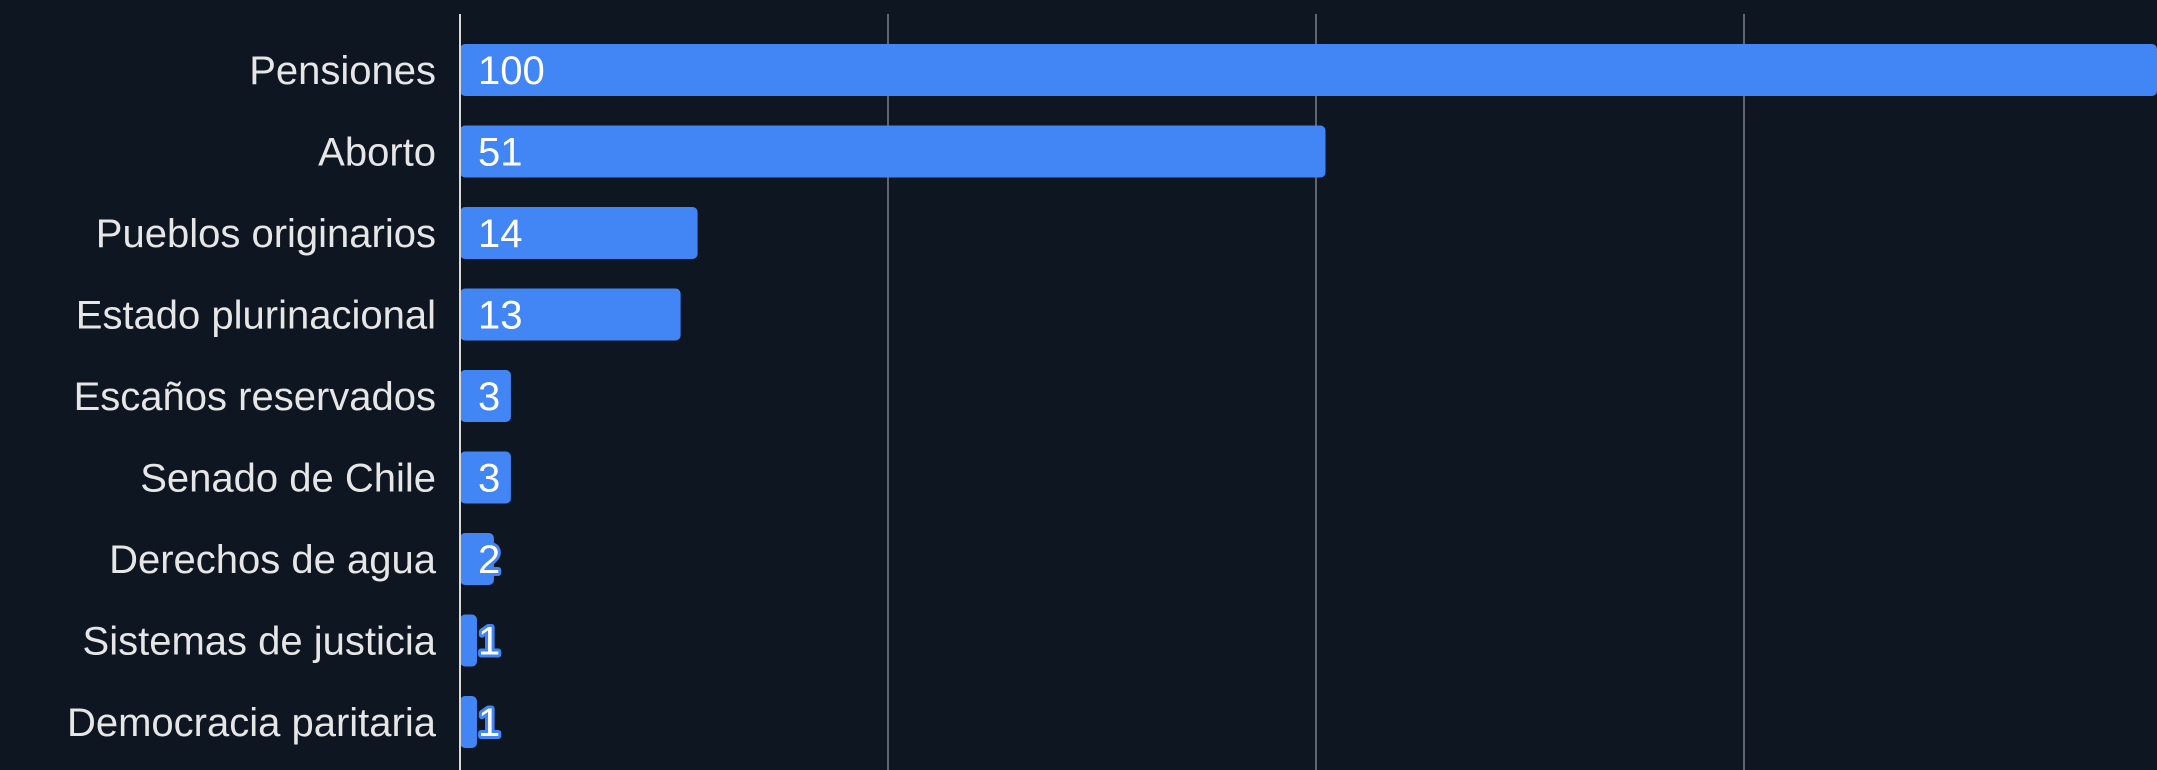  Describe the element at coordinates (511, 397) in the screenshot. I see `value-labels: 100 51 14 13 3 3 2 1 1` at that location.